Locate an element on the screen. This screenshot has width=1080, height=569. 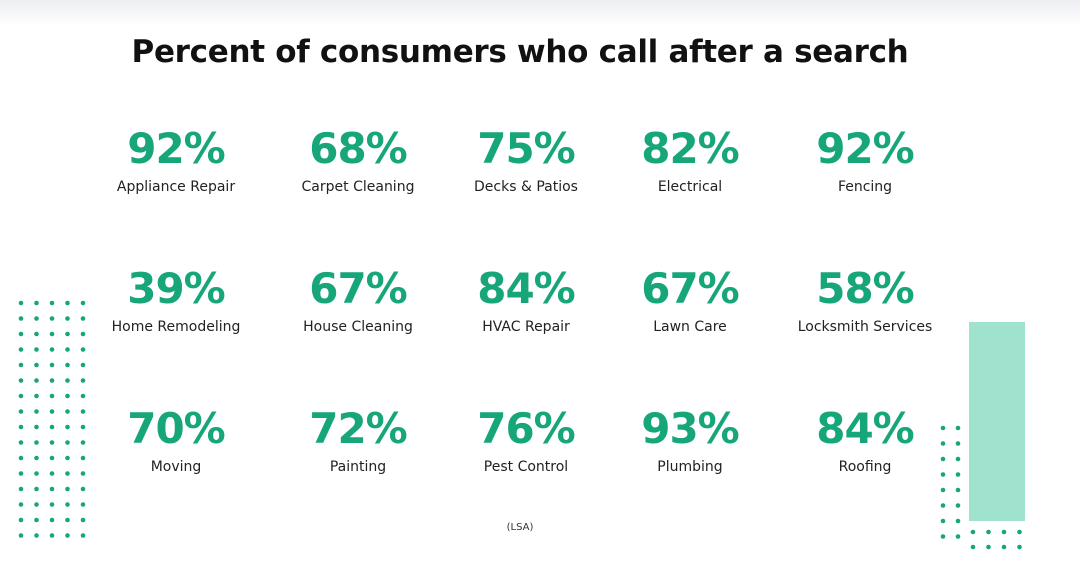
stat-item: 92% Appliance Repair is located at coordinates (176, 160).